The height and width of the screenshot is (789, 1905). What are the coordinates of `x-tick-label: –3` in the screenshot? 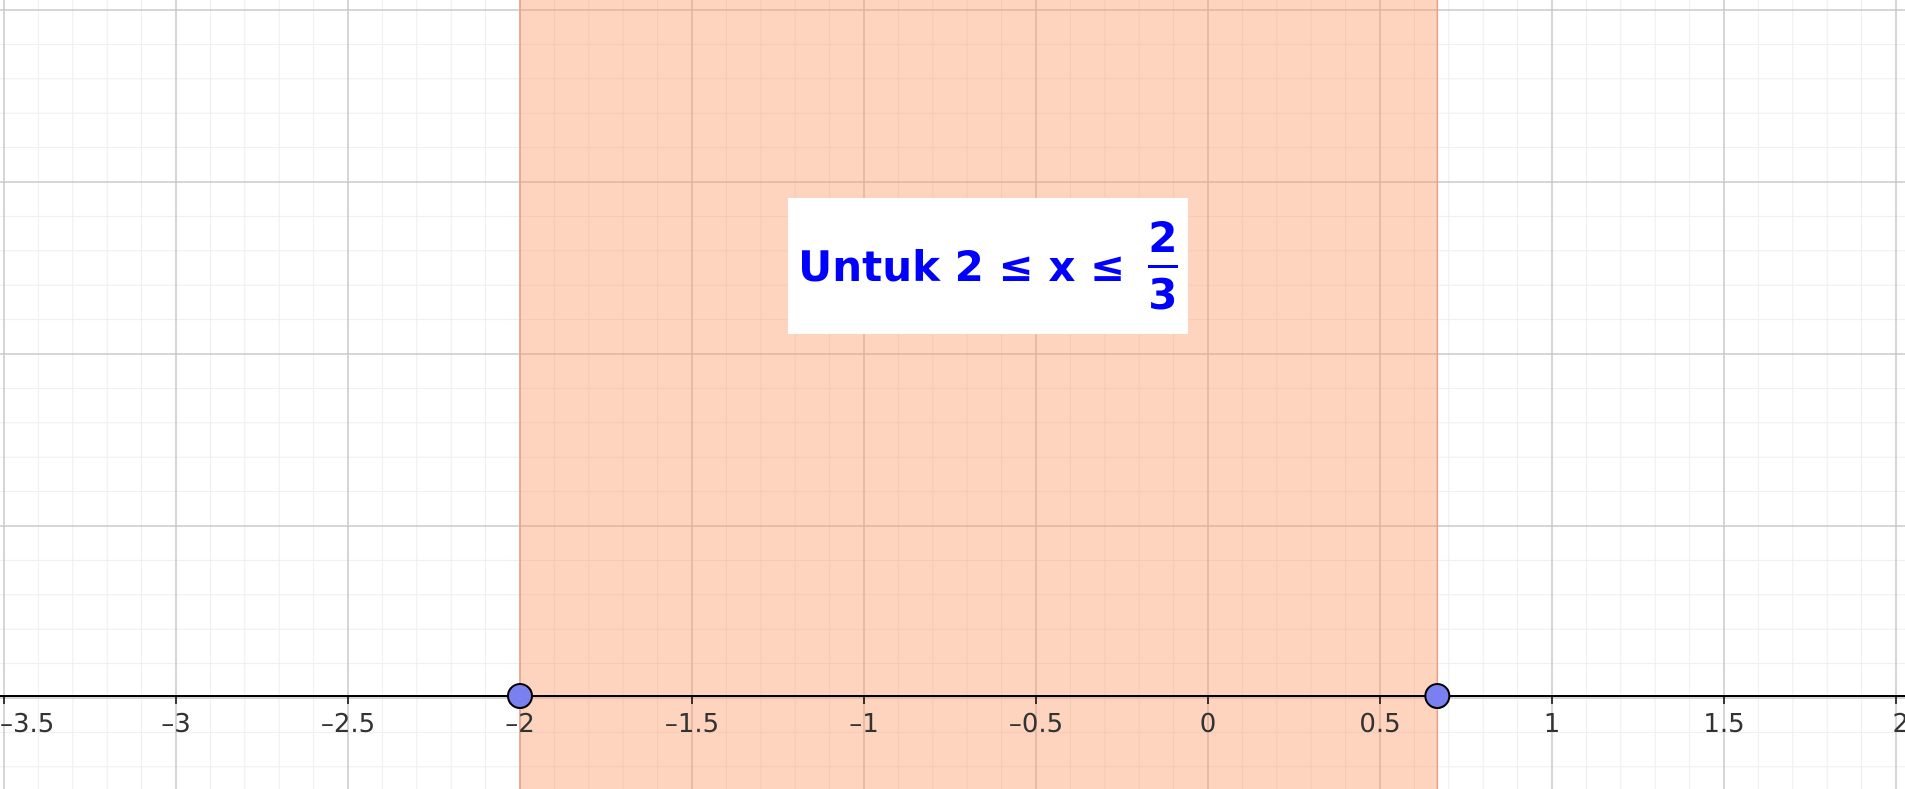 It's located at (176, 724).